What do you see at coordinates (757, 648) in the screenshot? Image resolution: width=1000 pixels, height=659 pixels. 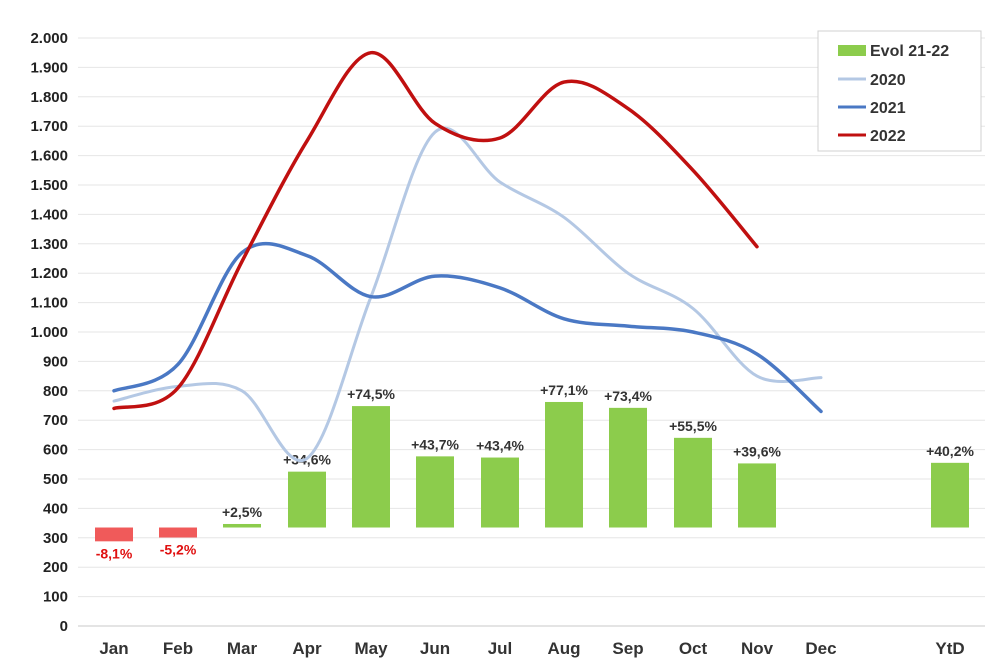 I see `x-tick-label-nov: Nov` at bounding box center [757, 648].